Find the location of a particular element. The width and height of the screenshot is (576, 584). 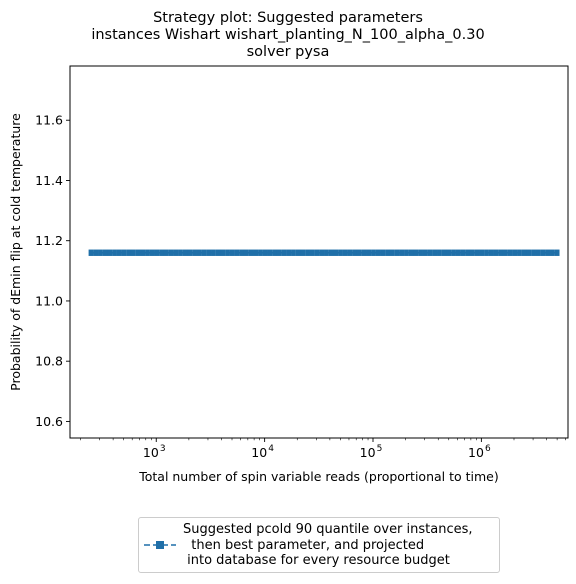

y-tick-label: 11.4 is located at coordinates (49, 180).